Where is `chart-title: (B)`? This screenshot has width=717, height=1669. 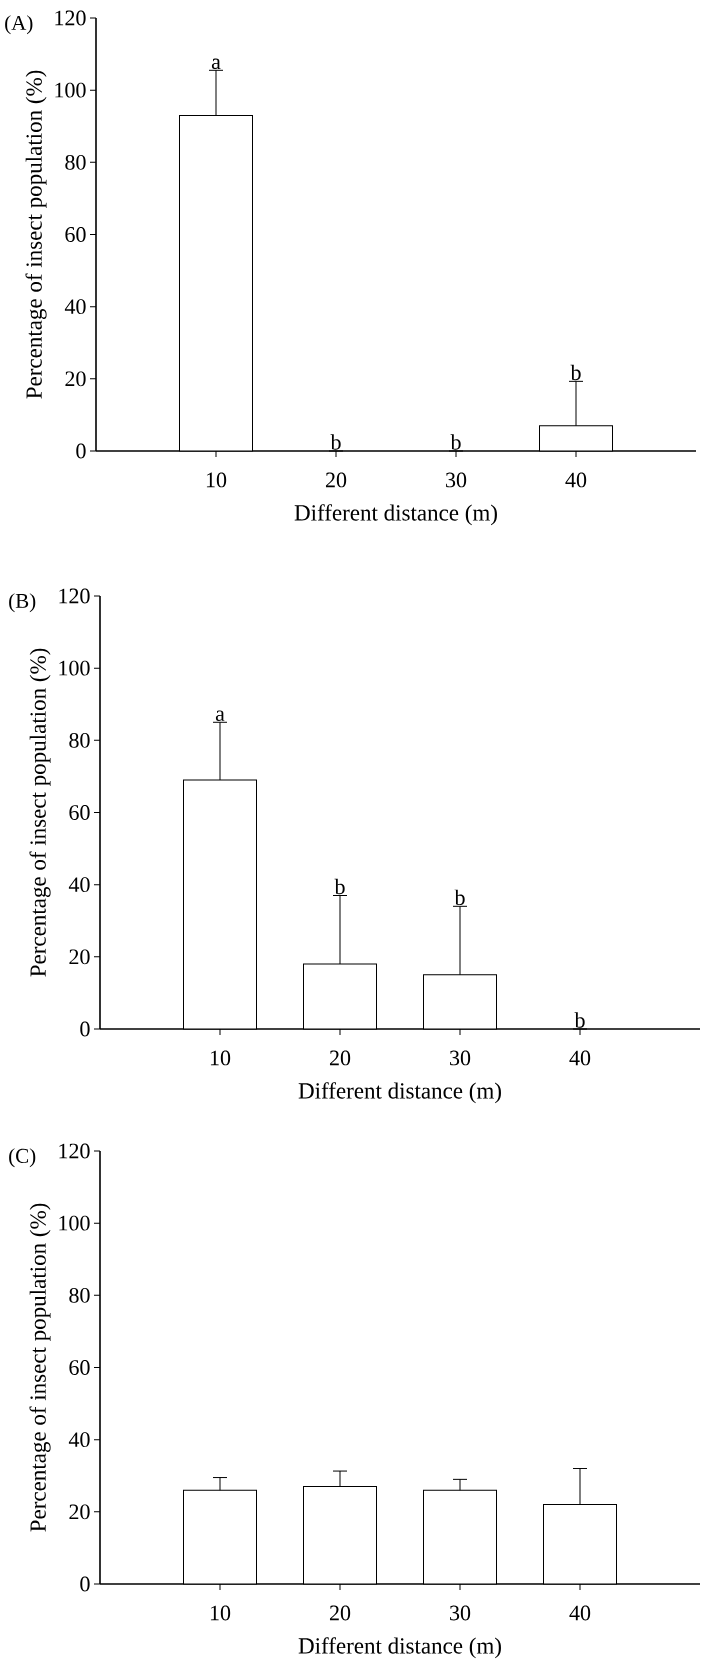
chart-title: (B) is located at coordinates (22, 603).